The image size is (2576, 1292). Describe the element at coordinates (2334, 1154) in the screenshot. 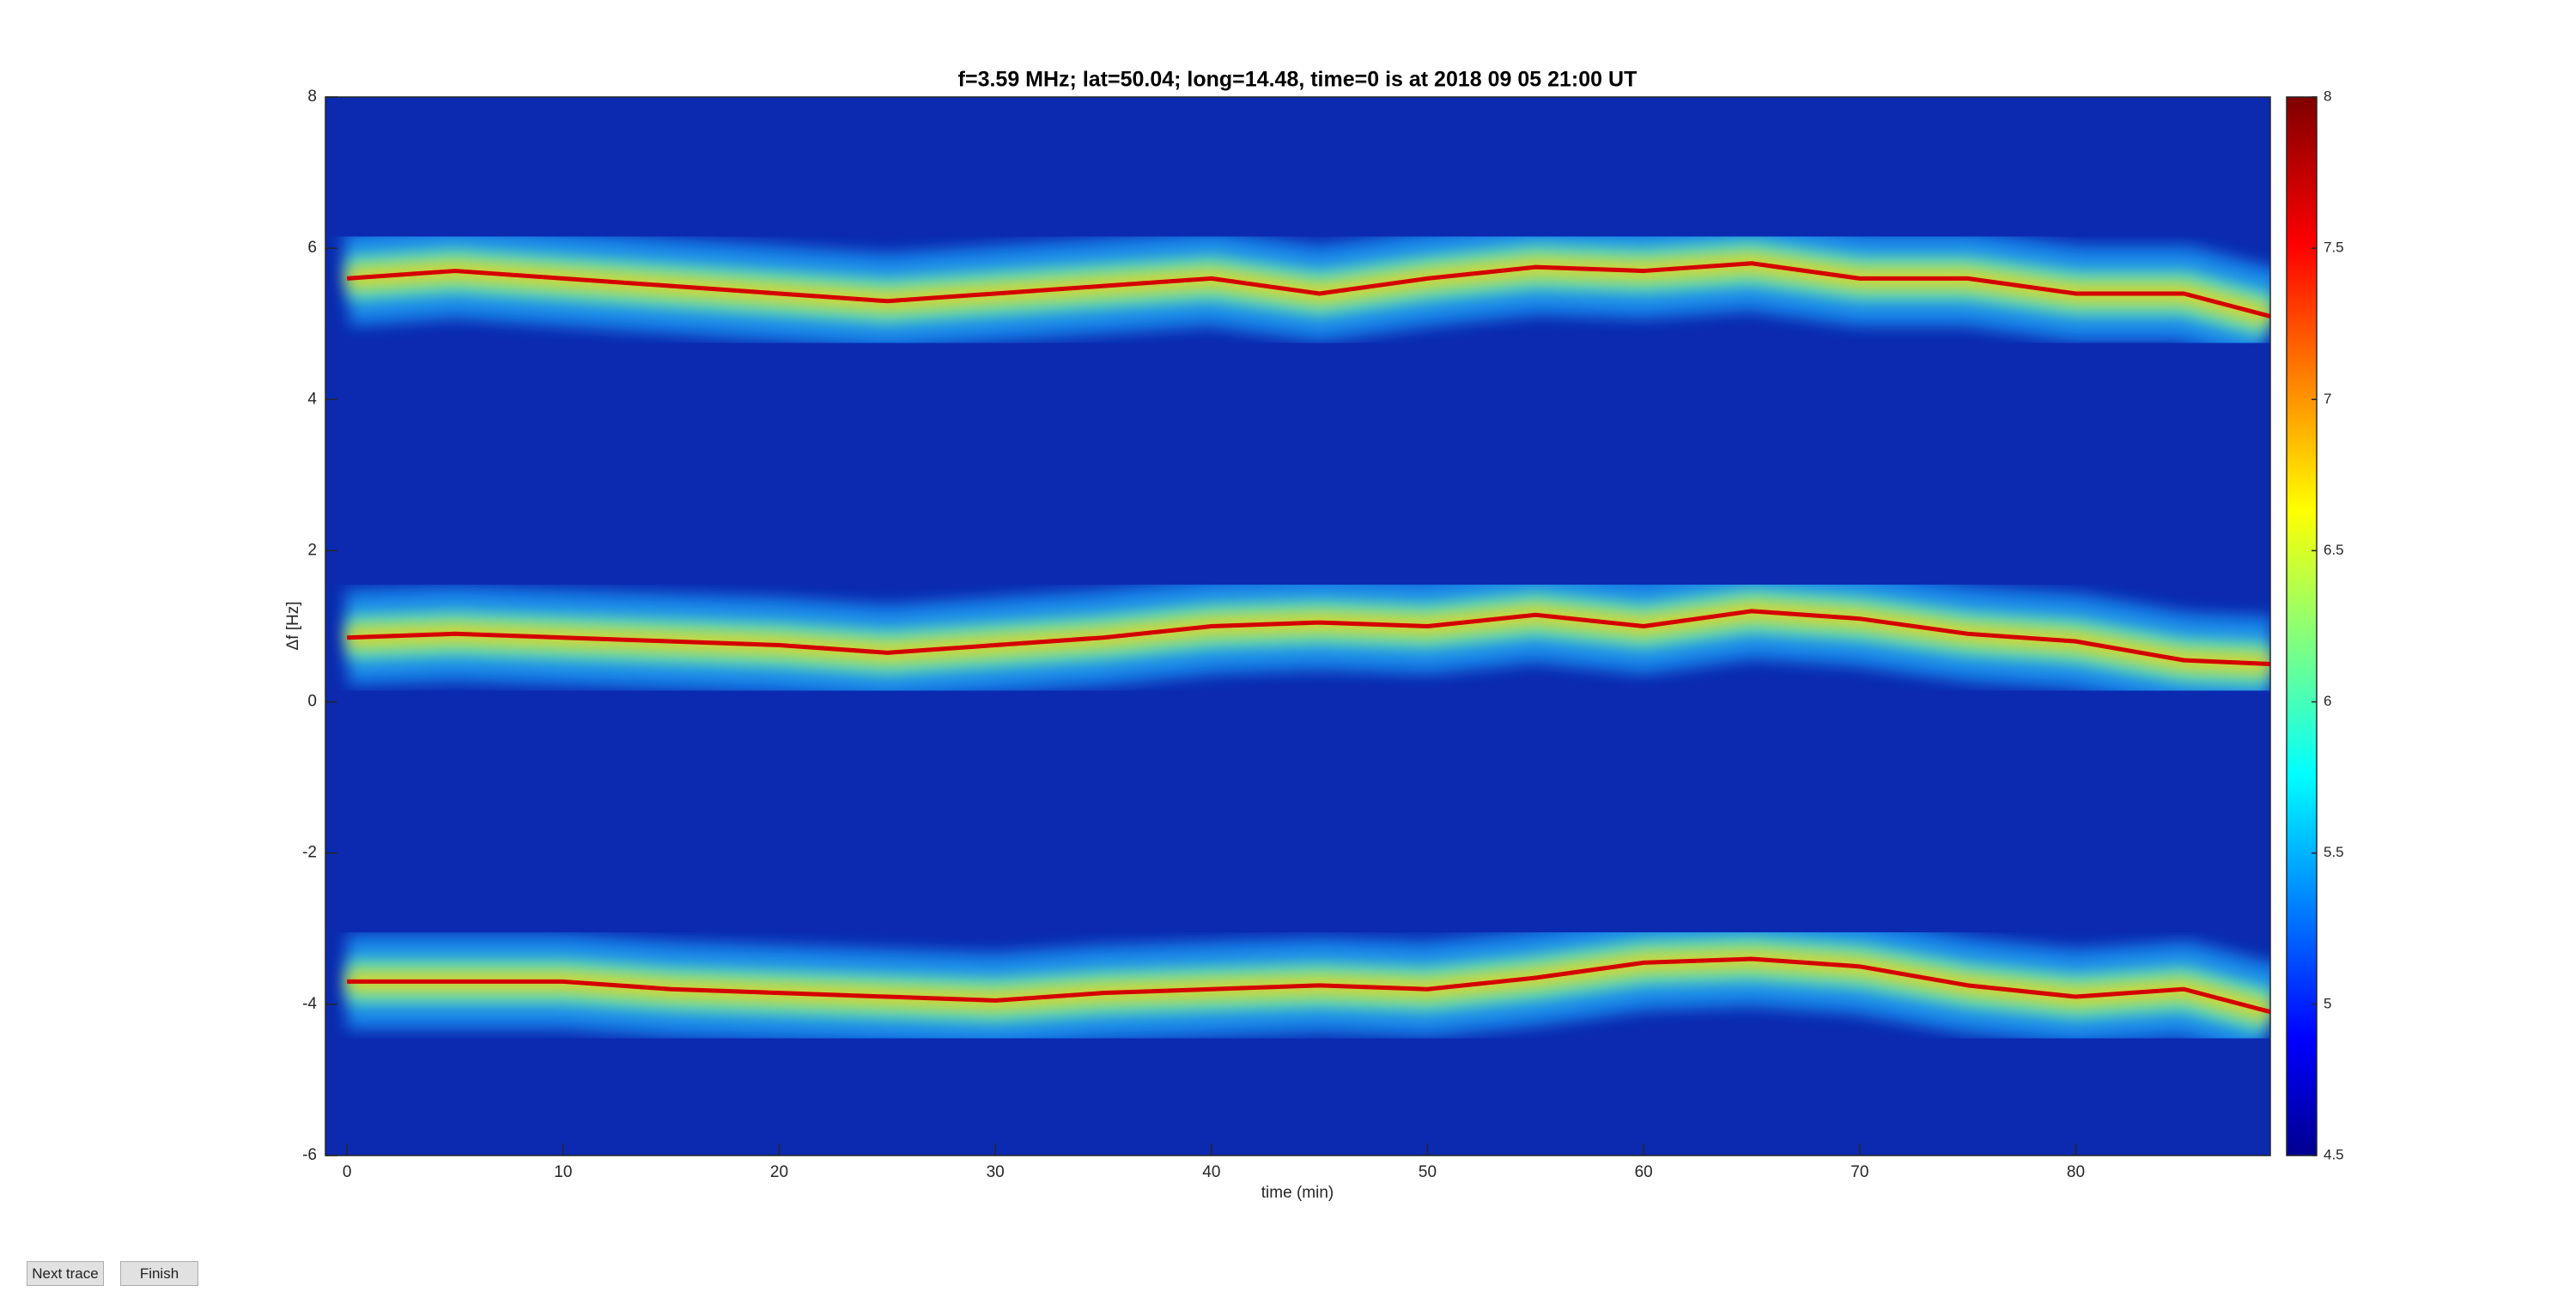

I see `colorbar-tick-label: 4.5` at that location.